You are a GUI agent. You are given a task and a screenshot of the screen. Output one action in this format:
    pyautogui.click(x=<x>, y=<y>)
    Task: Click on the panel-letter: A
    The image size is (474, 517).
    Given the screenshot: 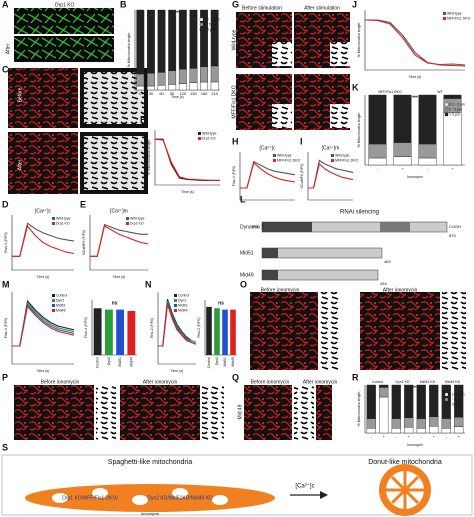 What is the action you would take?
    pyautogui.click(x=5, y=4)
    